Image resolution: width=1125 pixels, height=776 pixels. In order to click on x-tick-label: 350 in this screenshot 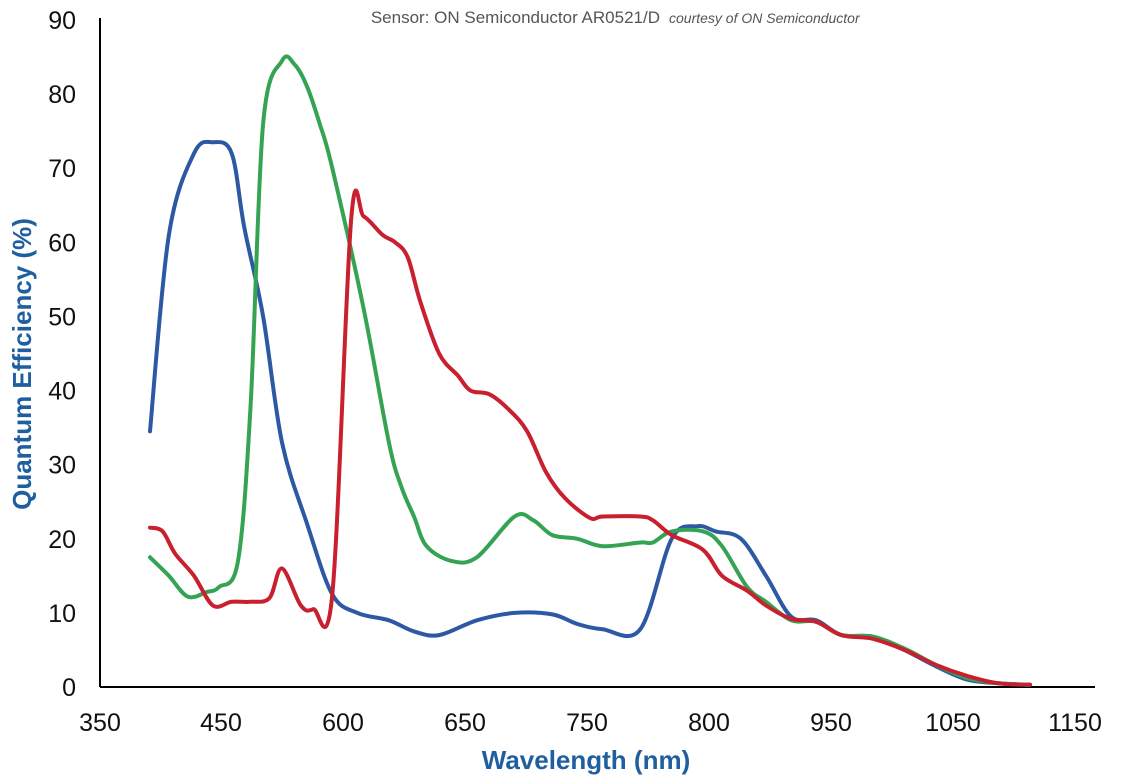, I will do `click(100, 723)`.